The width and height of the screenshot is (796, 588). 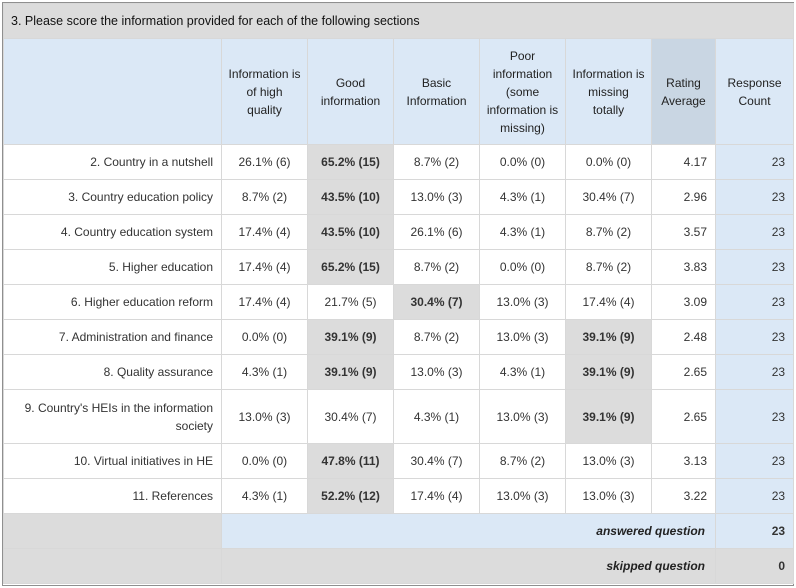 What do you see at coordinates (112, 461) in the screenshot?
I see `row-label: 10. Virtual initiatives in HE` at bounding box center [112, 461].